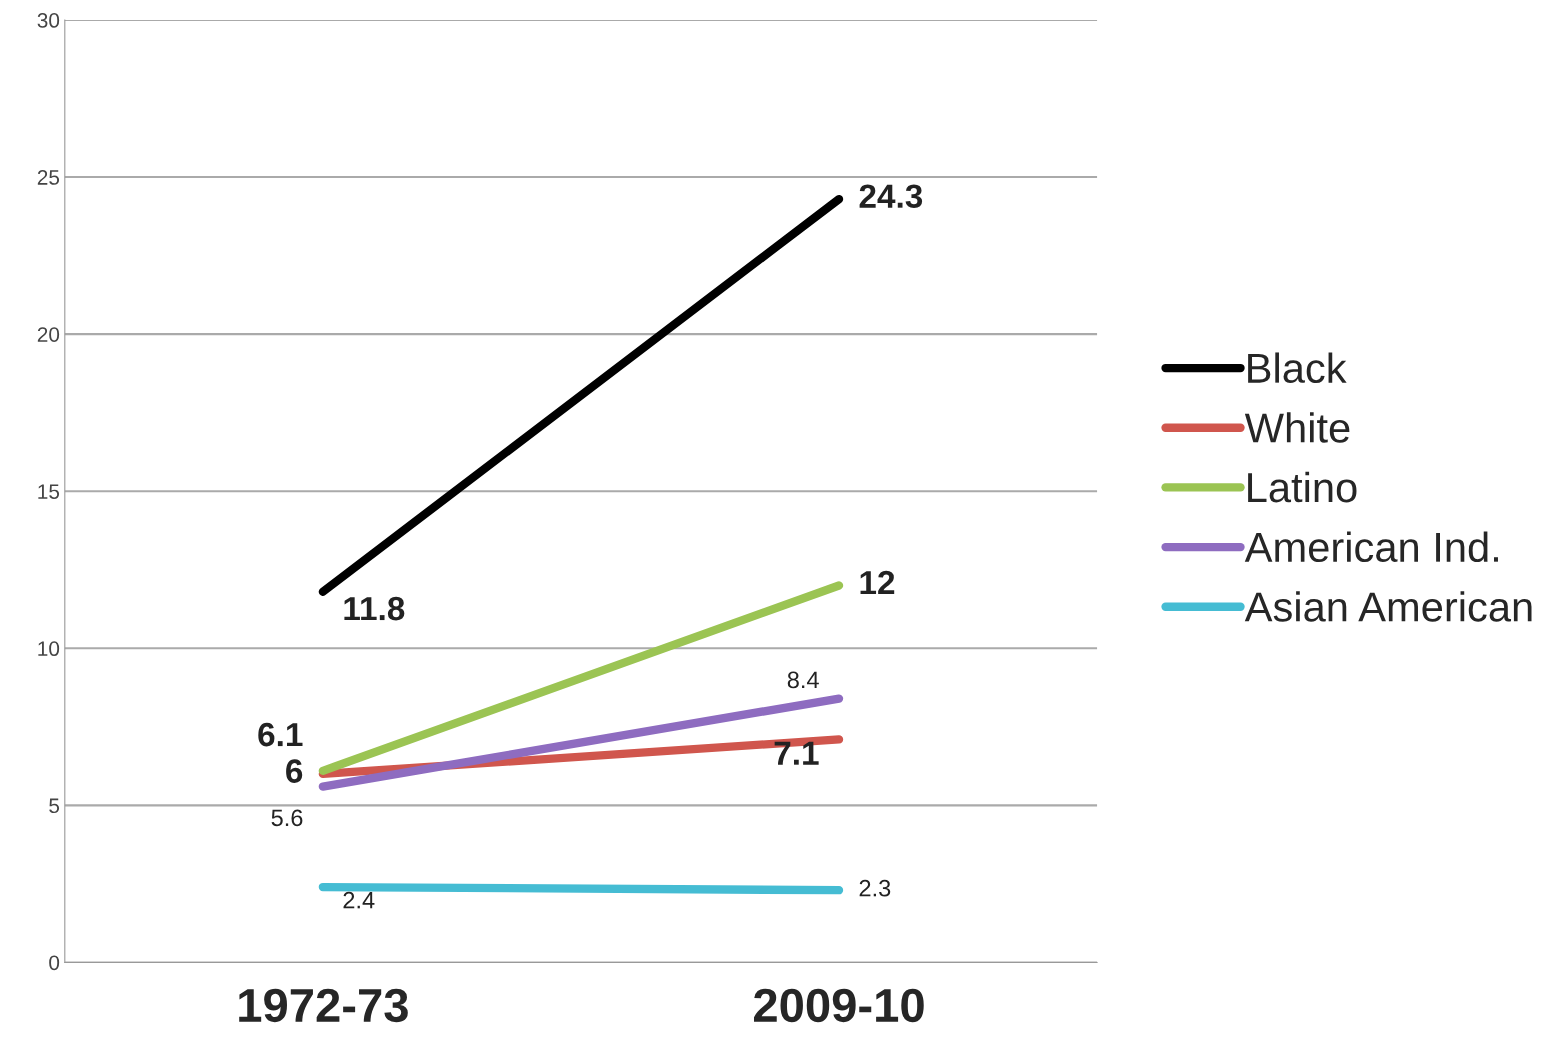  Describe the element at coordinates (48, 20) in the screenshot. I see `y-tick-label: 30` at that location.